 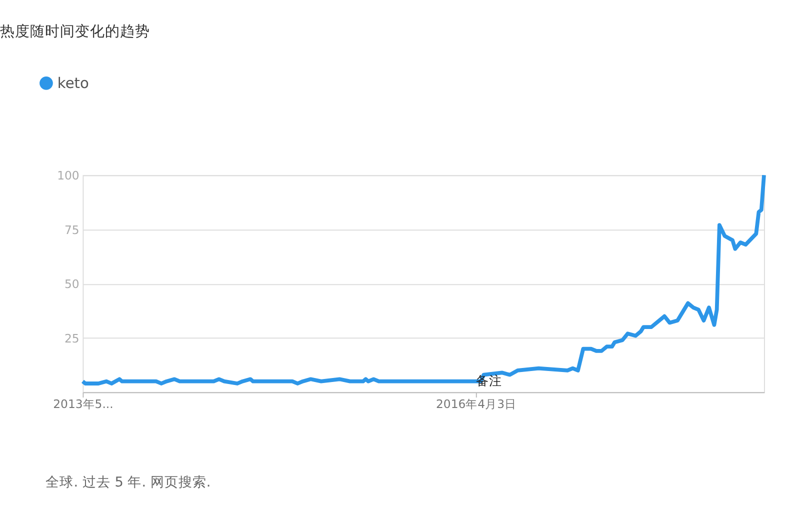 What do you see at coordinates (128, 482) in the screenshot?
I see `text: 全球. 过去 5 年. 网页搜索.` at bounding box center [128, 482].